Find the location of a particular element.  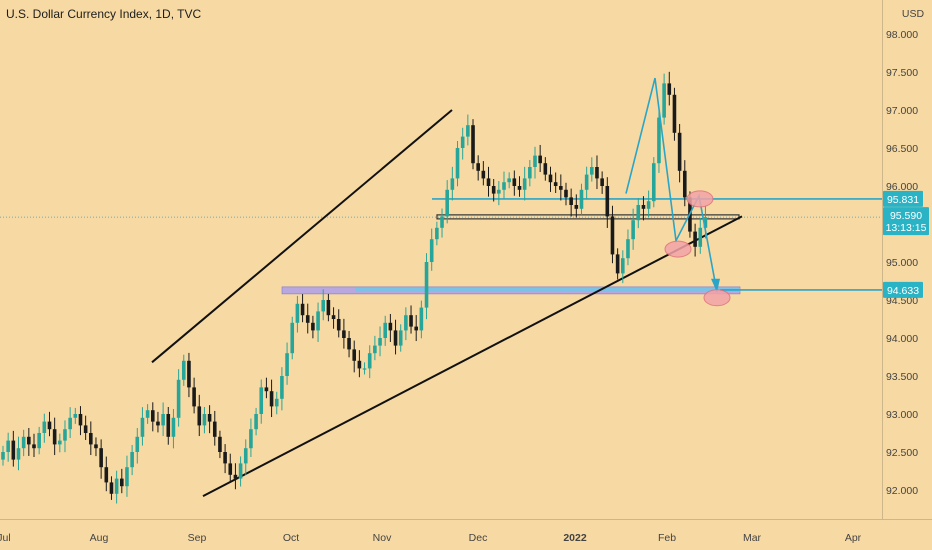

y-tick-label: 93.500 is located at coordinates (902, 377).